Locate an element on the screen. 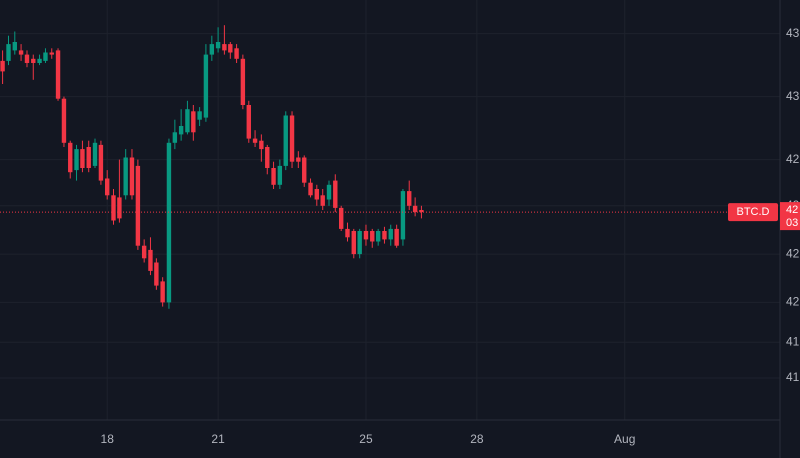 This screenshot has height=458, width=800. symbol-label: BTC.D is located at coordinates (753, 212).